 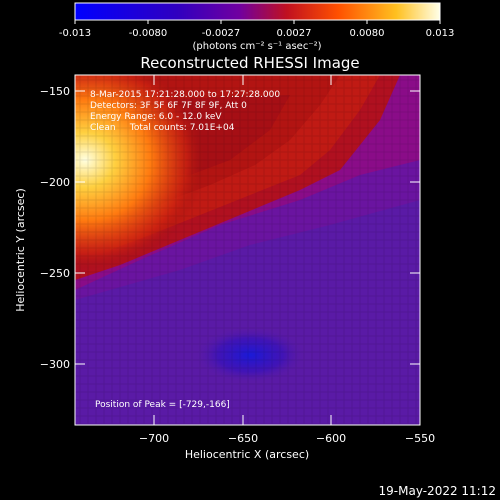 What do you see at coordinates (148, 33) in the screenshot?
I see `colorbar-tick-label: -0.0080` at bounding box center [148, 33].